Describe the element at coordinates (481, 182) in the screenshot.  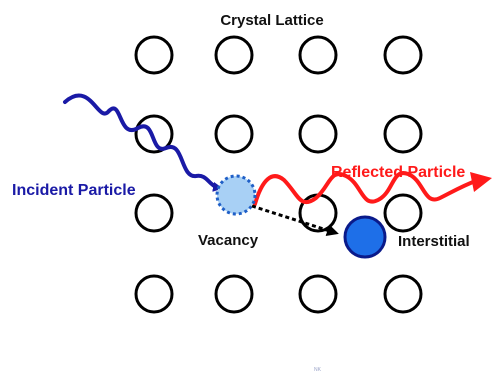
I see `reflected-arrowhead-icon` at that location.